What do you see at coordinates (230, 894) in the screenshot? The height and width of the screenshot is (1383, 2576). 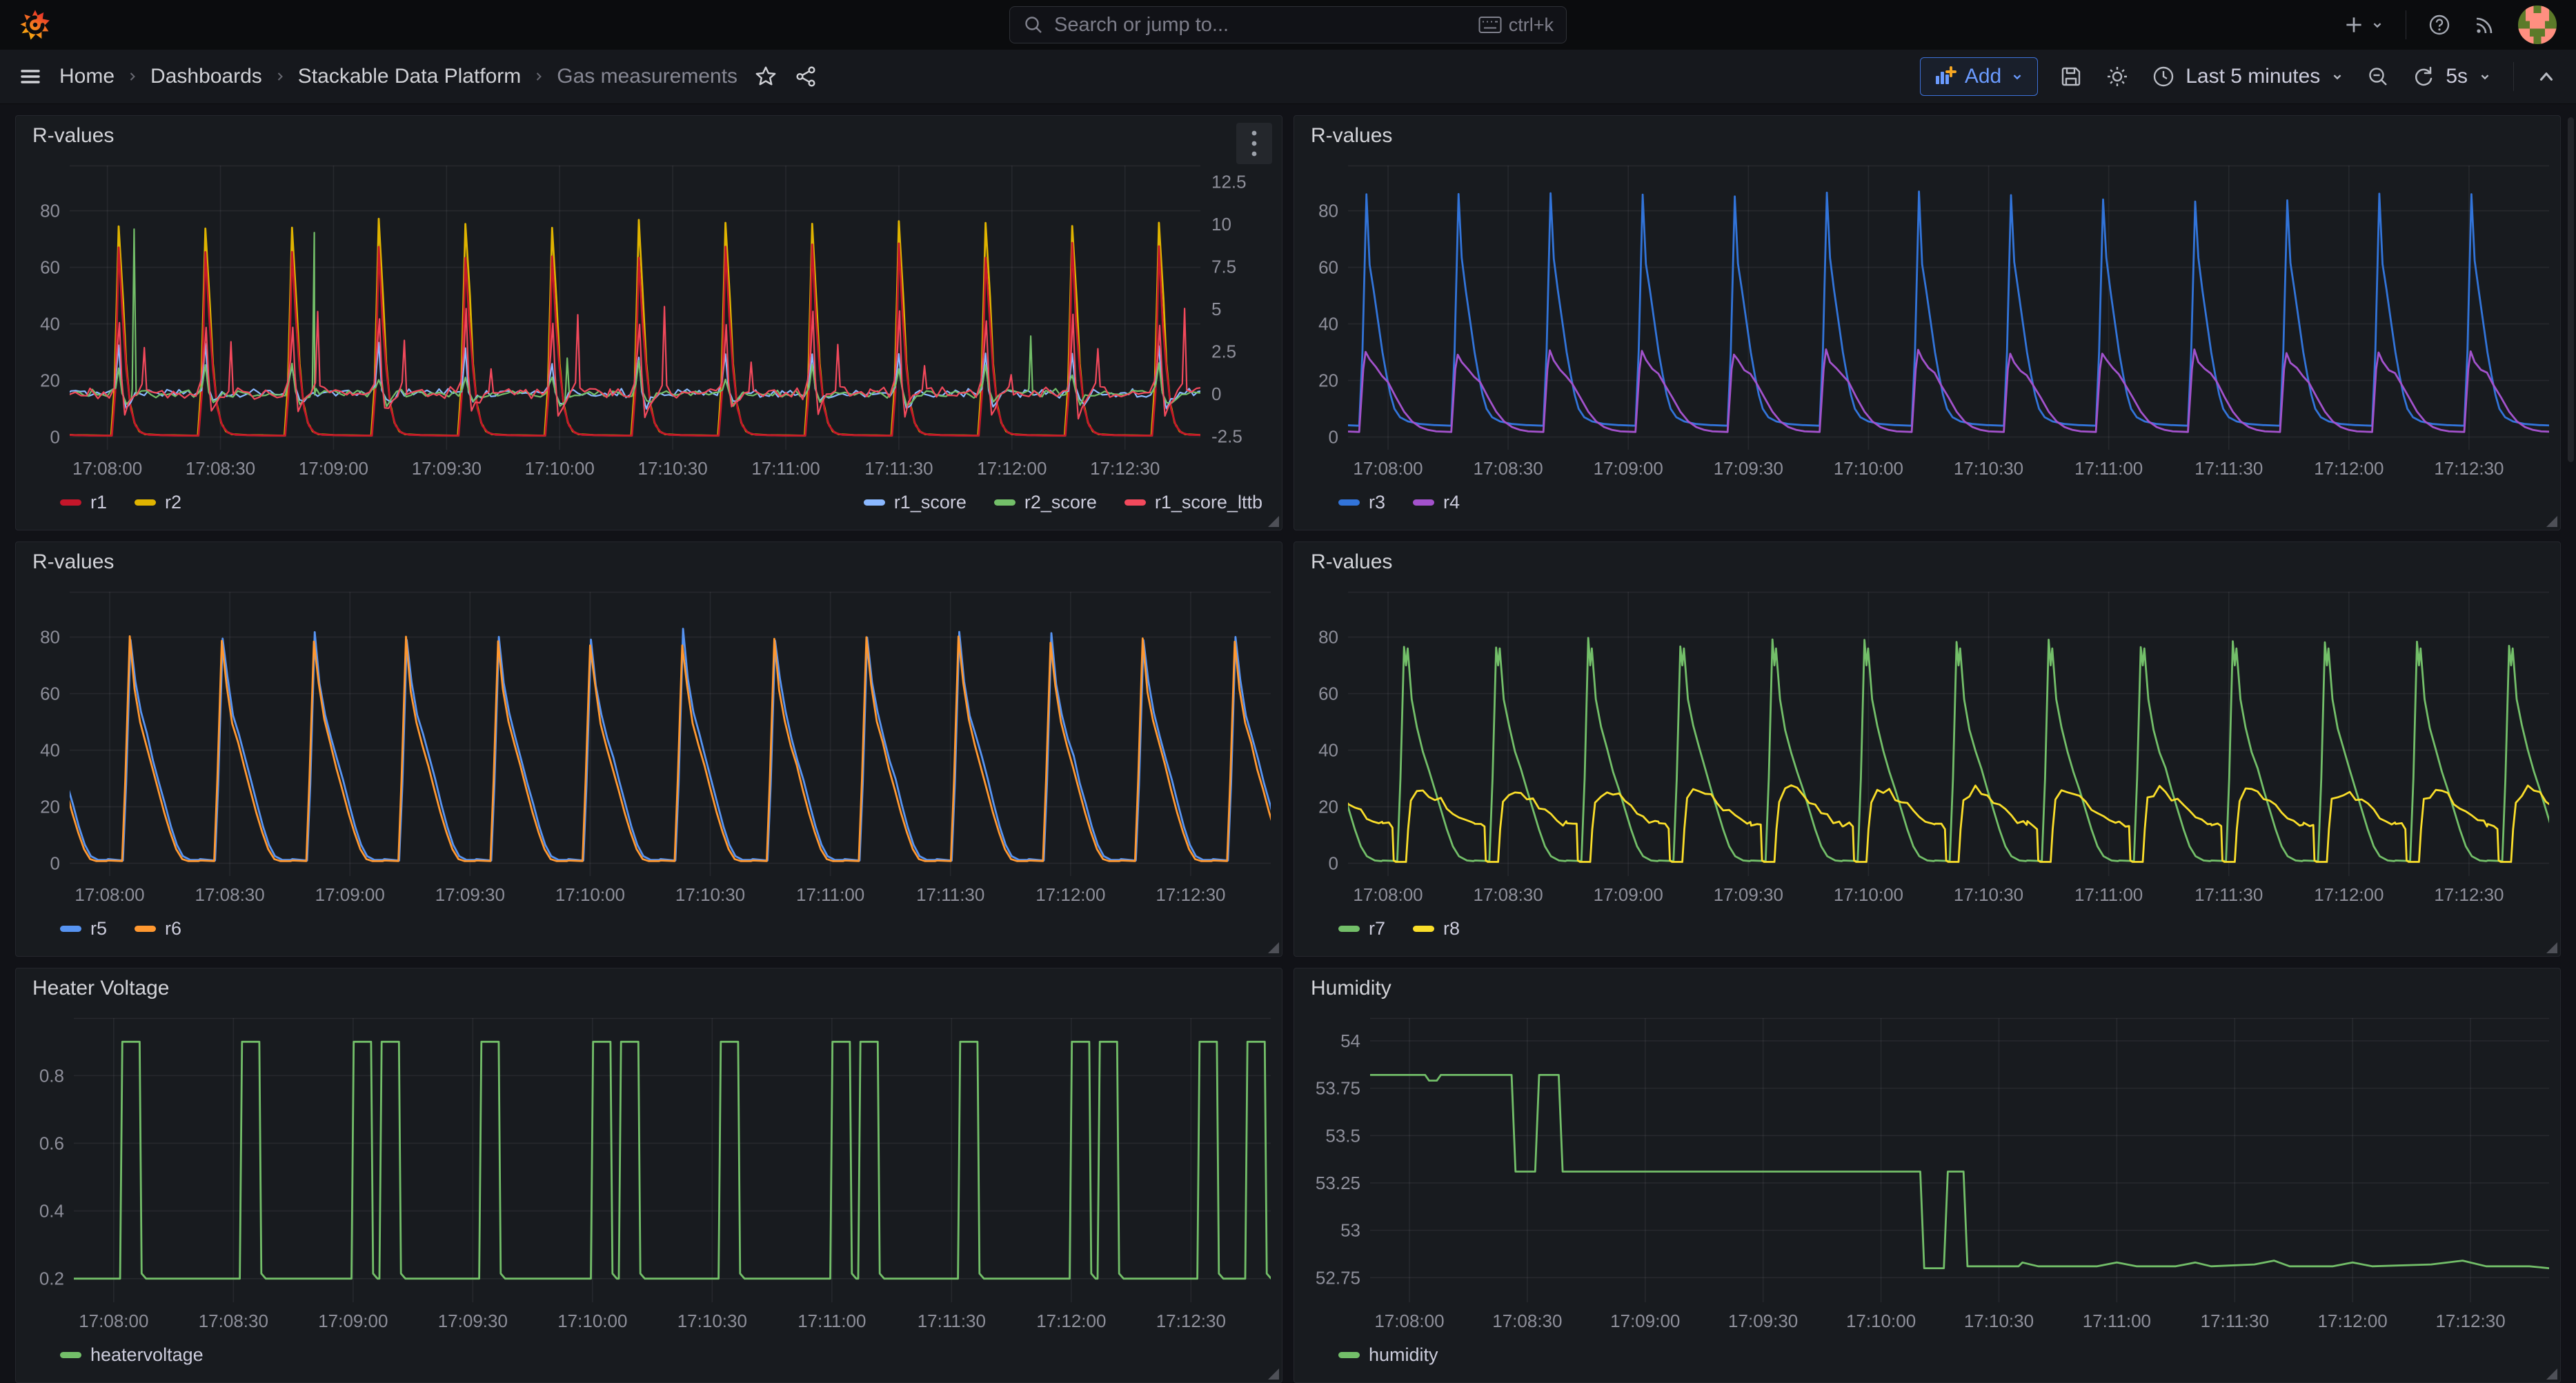 I see `svg-text: 17:08:30` at bounding box center [230, 894].